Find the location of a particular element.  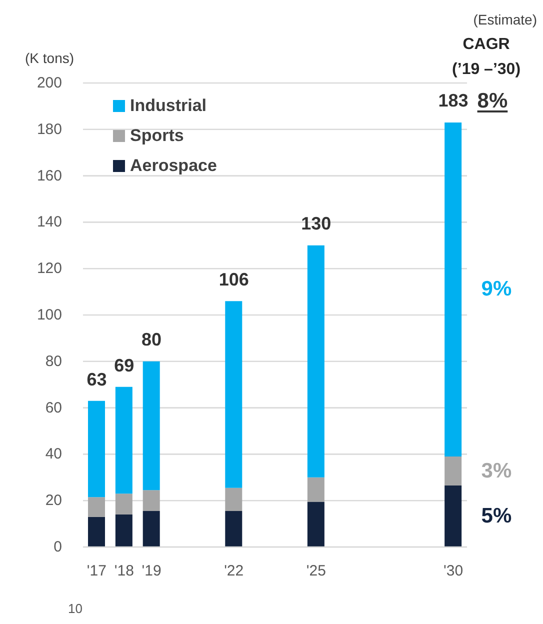

y-tick-label: 200 is located at coordinates (49, 83).